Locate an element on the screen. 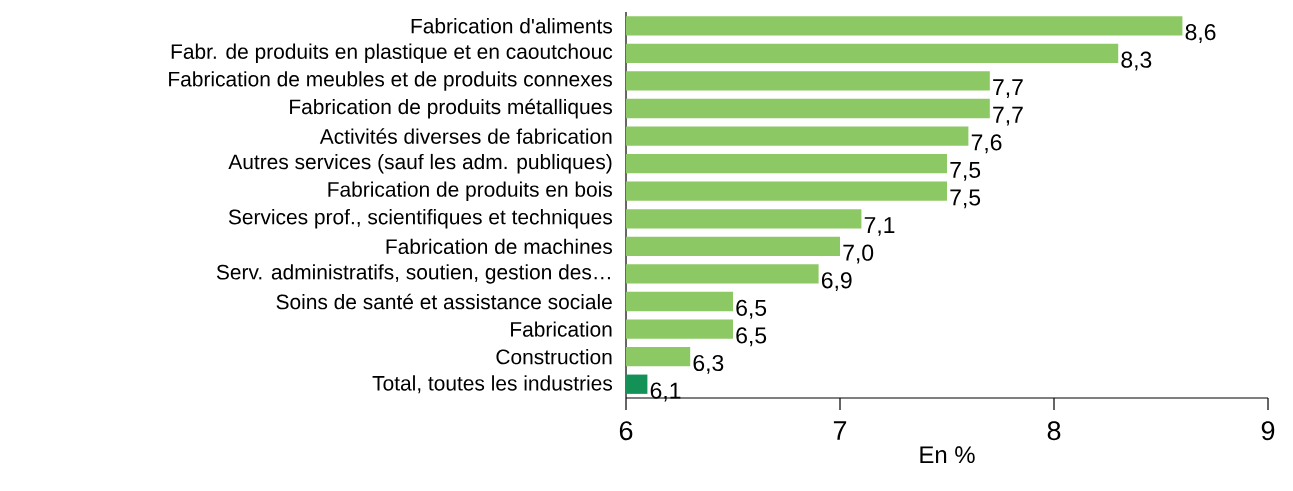 This screenshot has height=491, width=1293. y-tick-label: Fabr. de produits en plastique et en caoutchouc is located at coordinates (392, 53).